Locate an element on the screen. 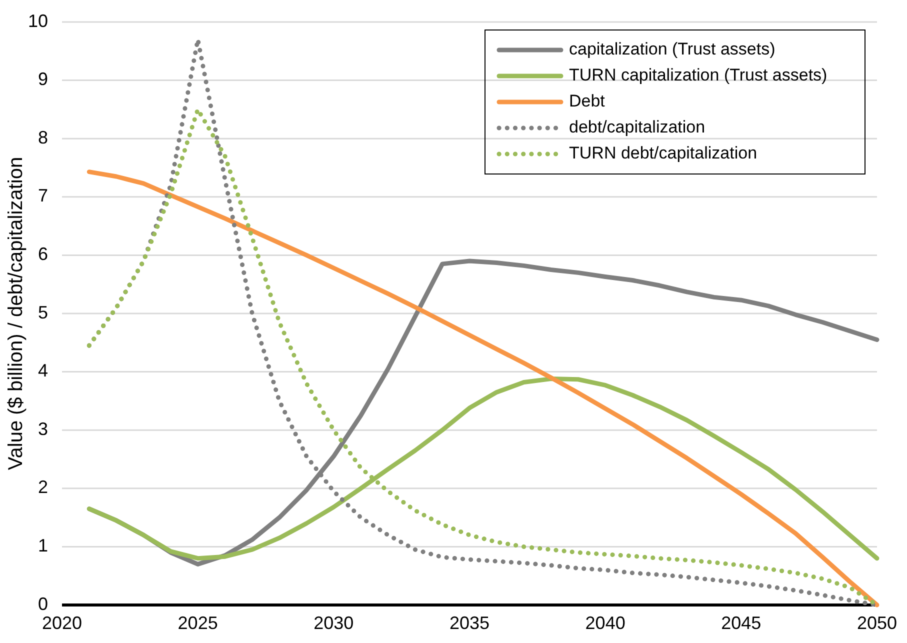 Image resolution: width=907 pixels, height=643 pixels. y-tick-label: 5 is located at coordinates (43, 312).